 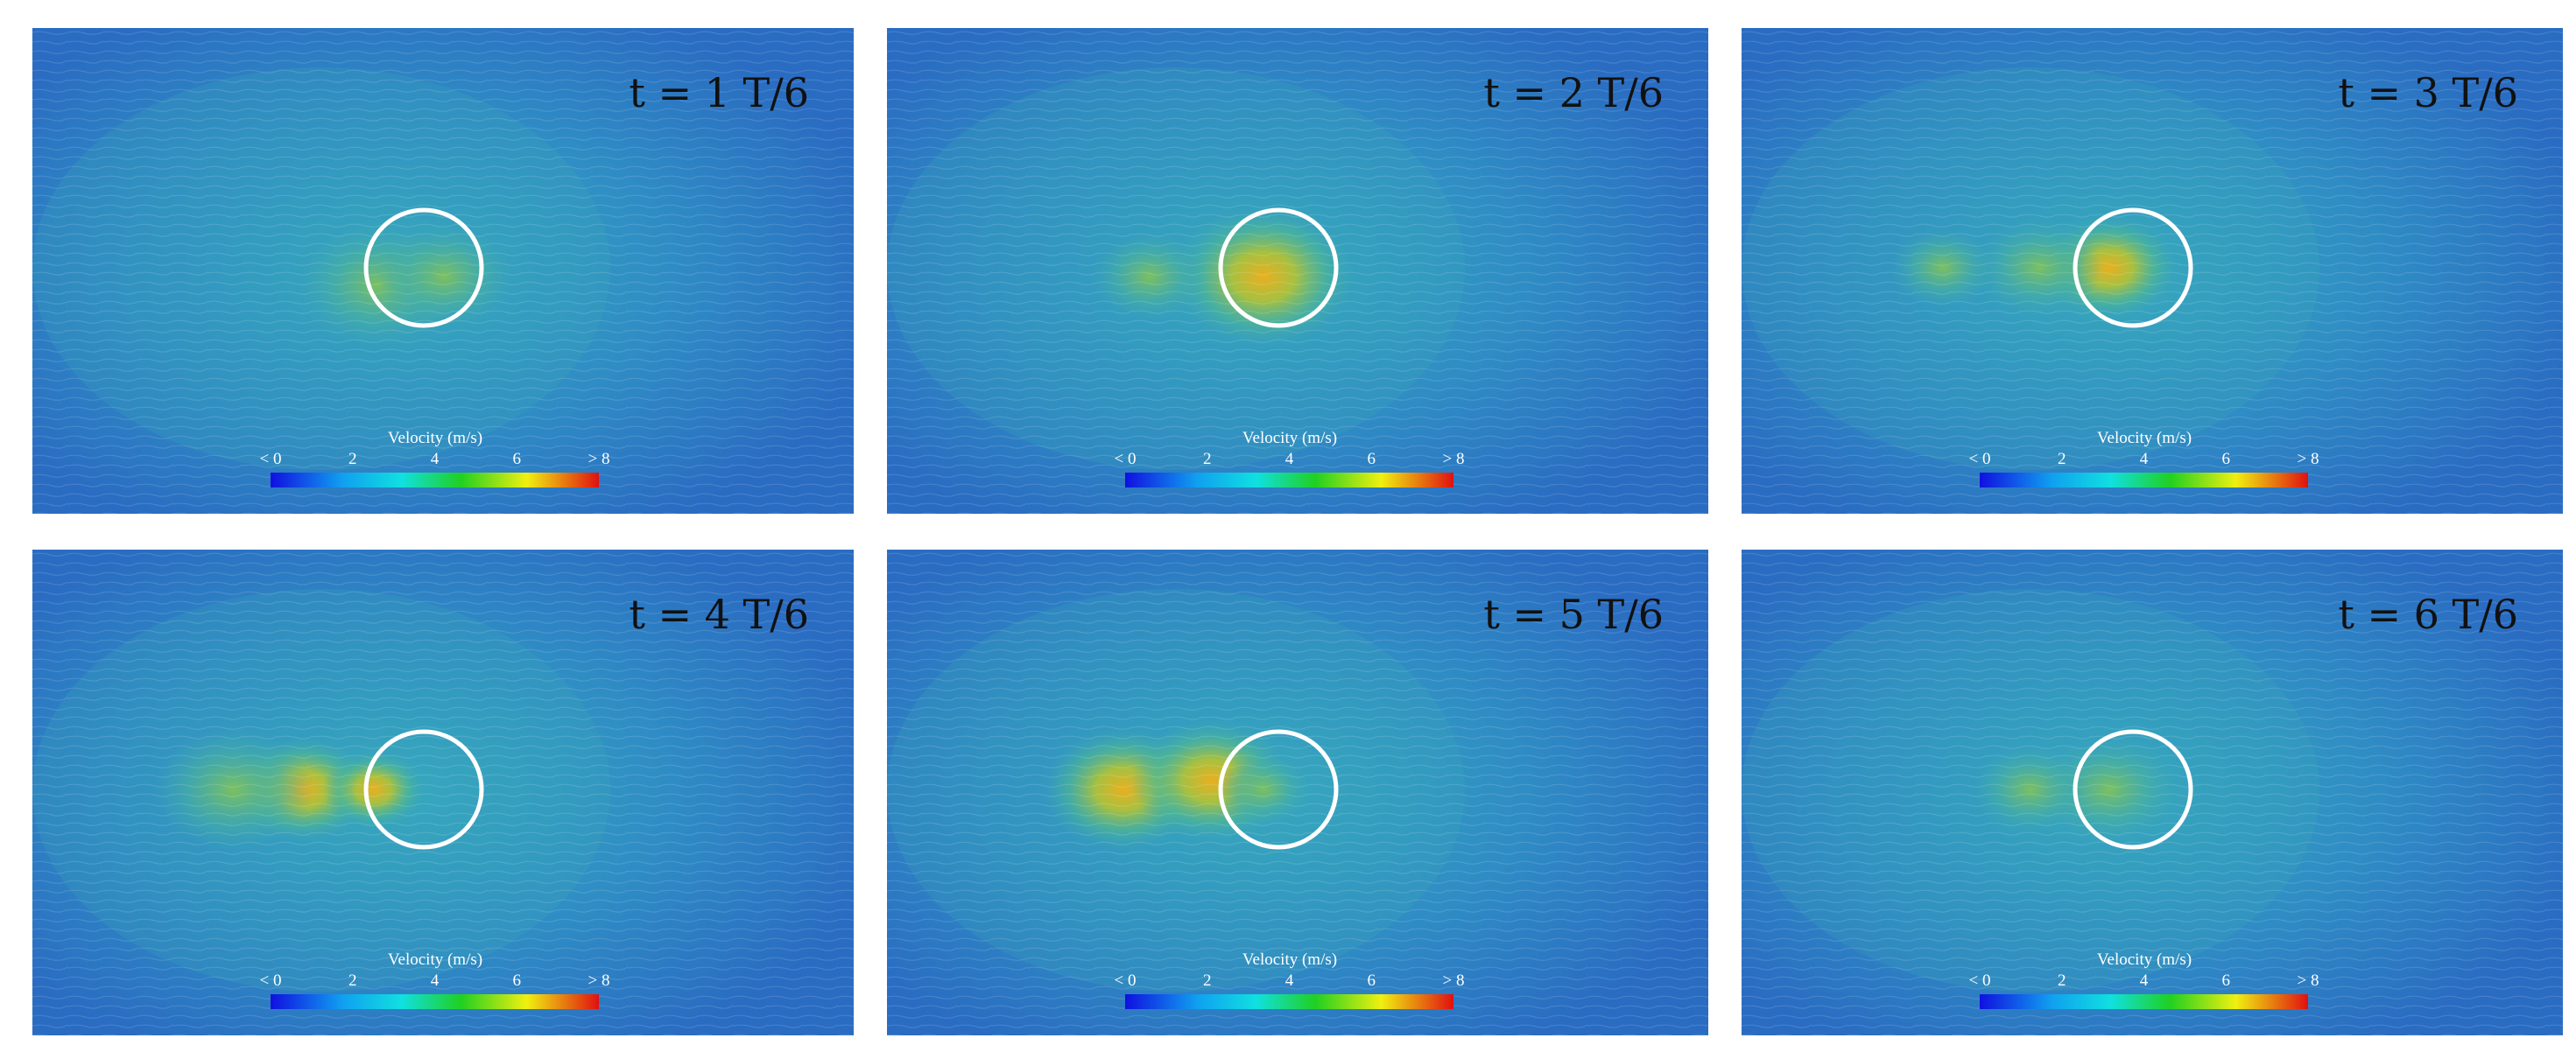 What do you see at coordinates (2428, 614) in the screenshot?
I see `time-label: t = 6 T/6` at bounding box center [2428, 614].